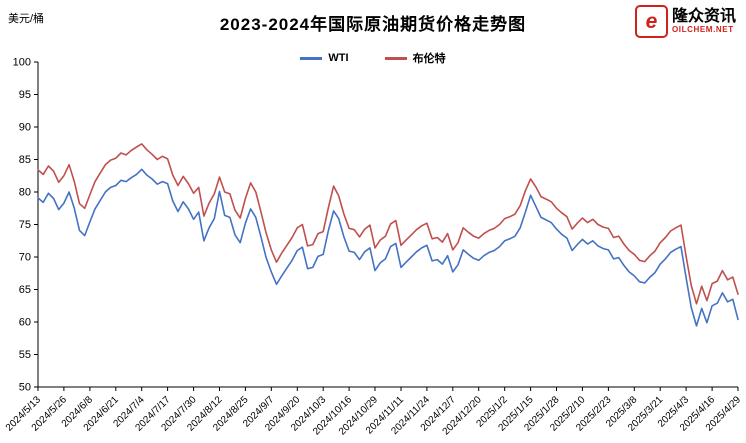 The height and width of the screenshot is (443, 746). I want to click on svg-text: 65, so click(25, 290).